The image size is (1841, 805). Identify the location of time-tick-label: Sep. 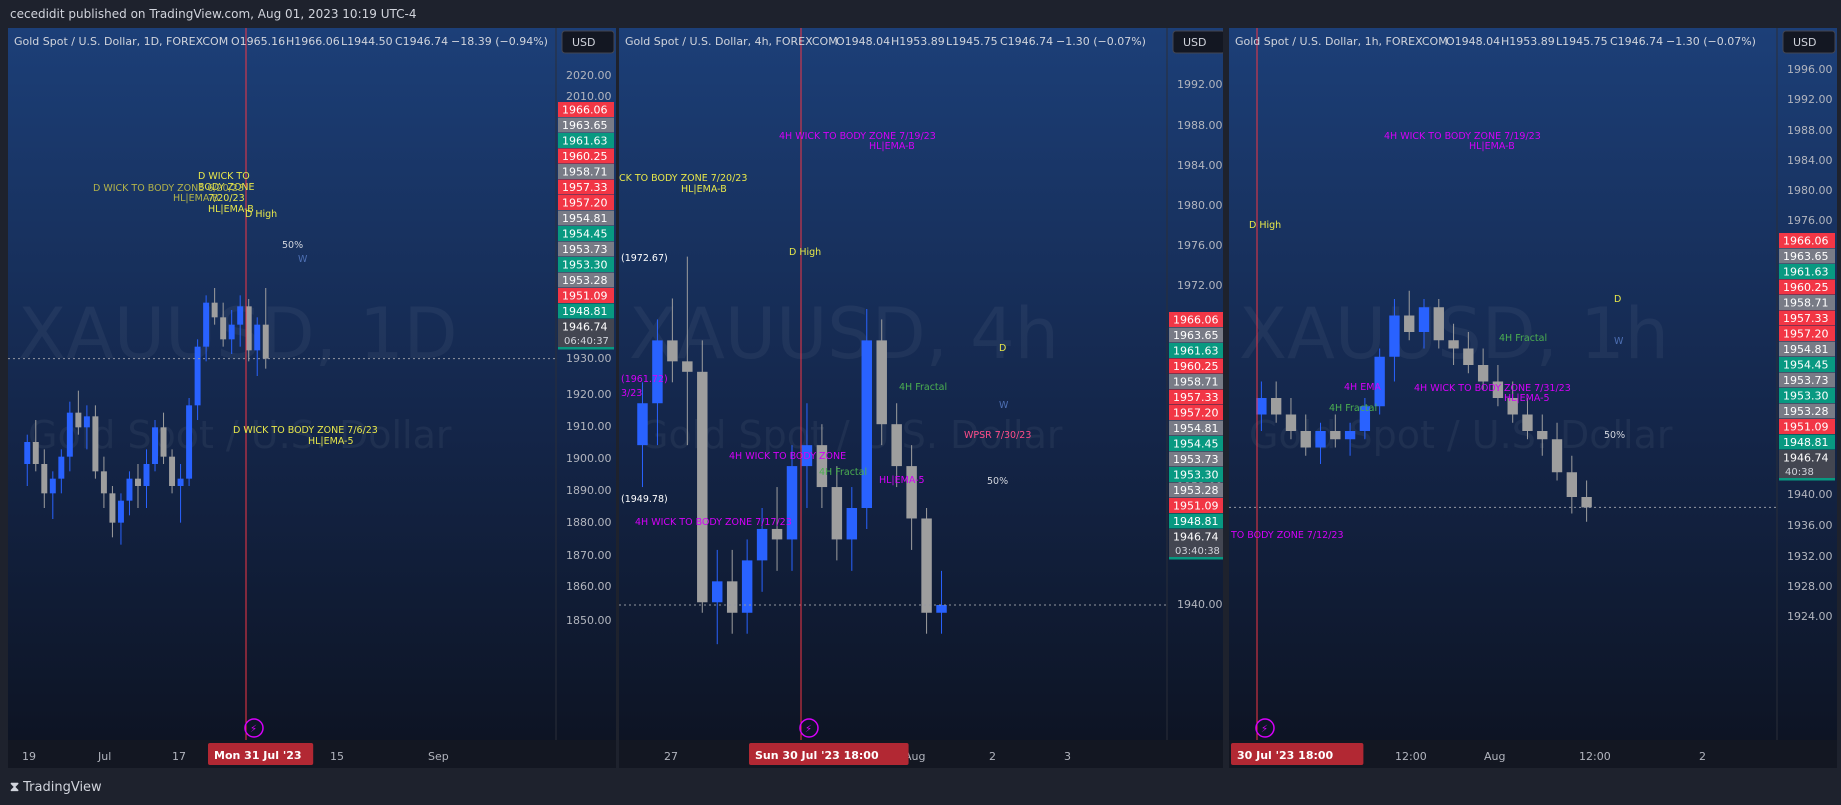
(438, 756).